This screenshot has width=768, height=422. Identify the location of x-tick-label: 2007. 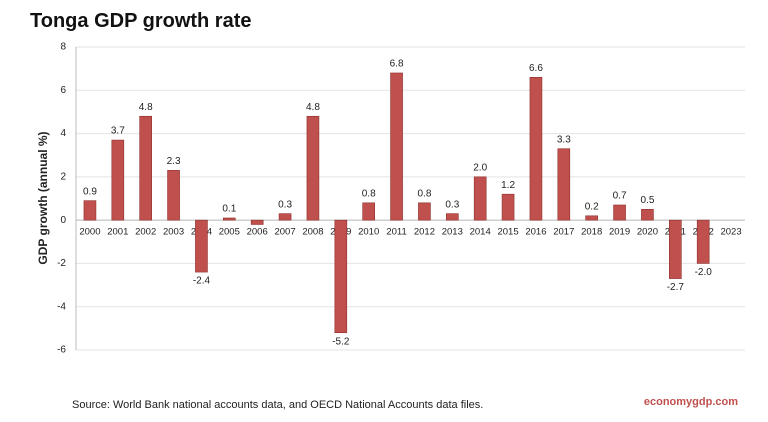
(284, 232).